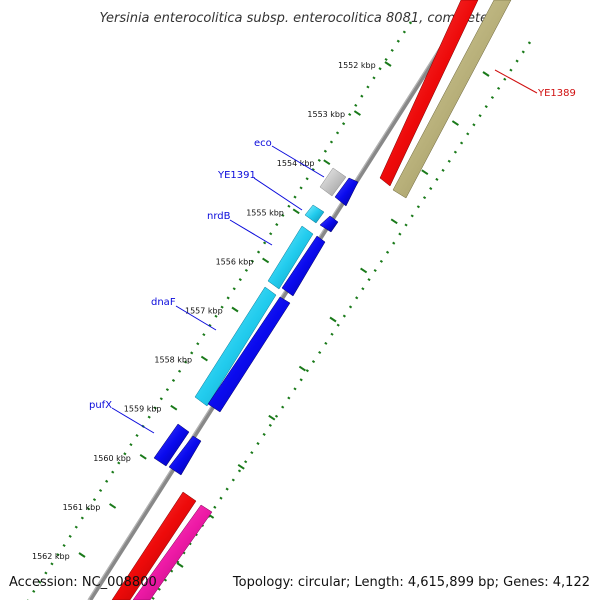 The width and height of the screenshot is (600, 600). I want to click on feature-YE1389-olive, so click(452, 99).